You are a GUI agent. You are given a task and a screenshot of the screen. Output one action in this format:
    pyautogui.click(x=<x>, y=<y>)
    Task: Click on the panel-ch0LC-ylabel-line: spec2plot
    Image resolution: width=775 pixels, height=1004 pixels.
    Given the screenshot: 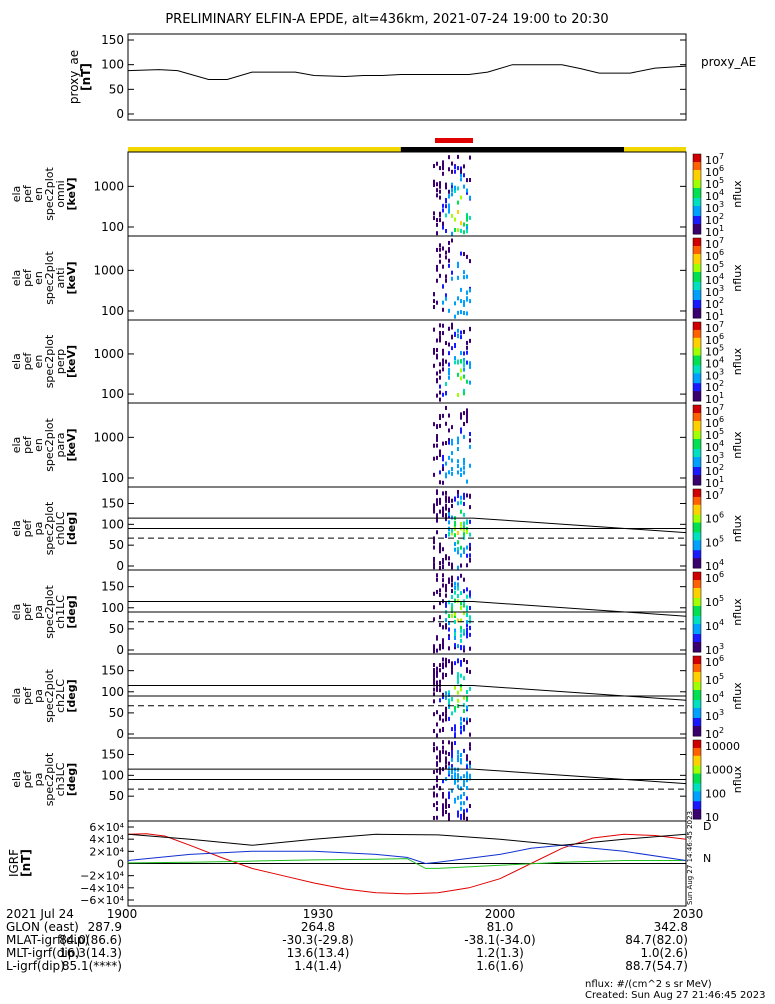 What is the action you would take?
    pyautogui.click(x=49, y=528)
    